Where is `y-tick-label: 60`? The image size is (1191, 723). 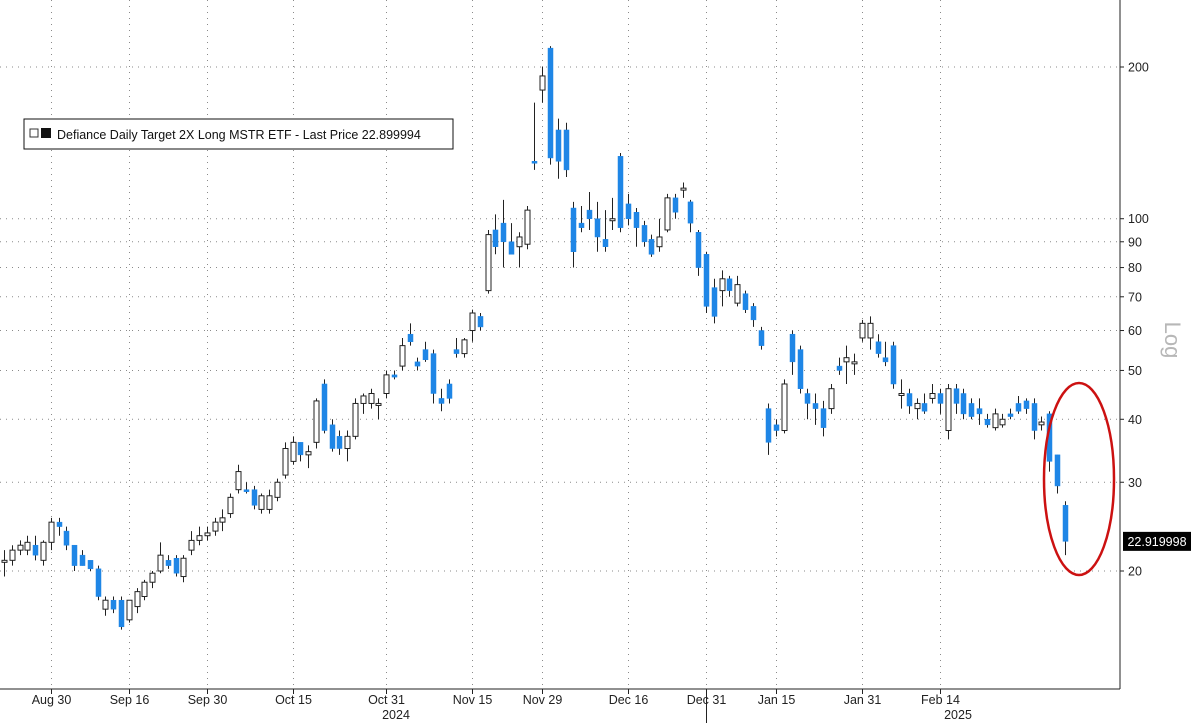 y-tick-label: 60 is located at coordinates (1135, 331).